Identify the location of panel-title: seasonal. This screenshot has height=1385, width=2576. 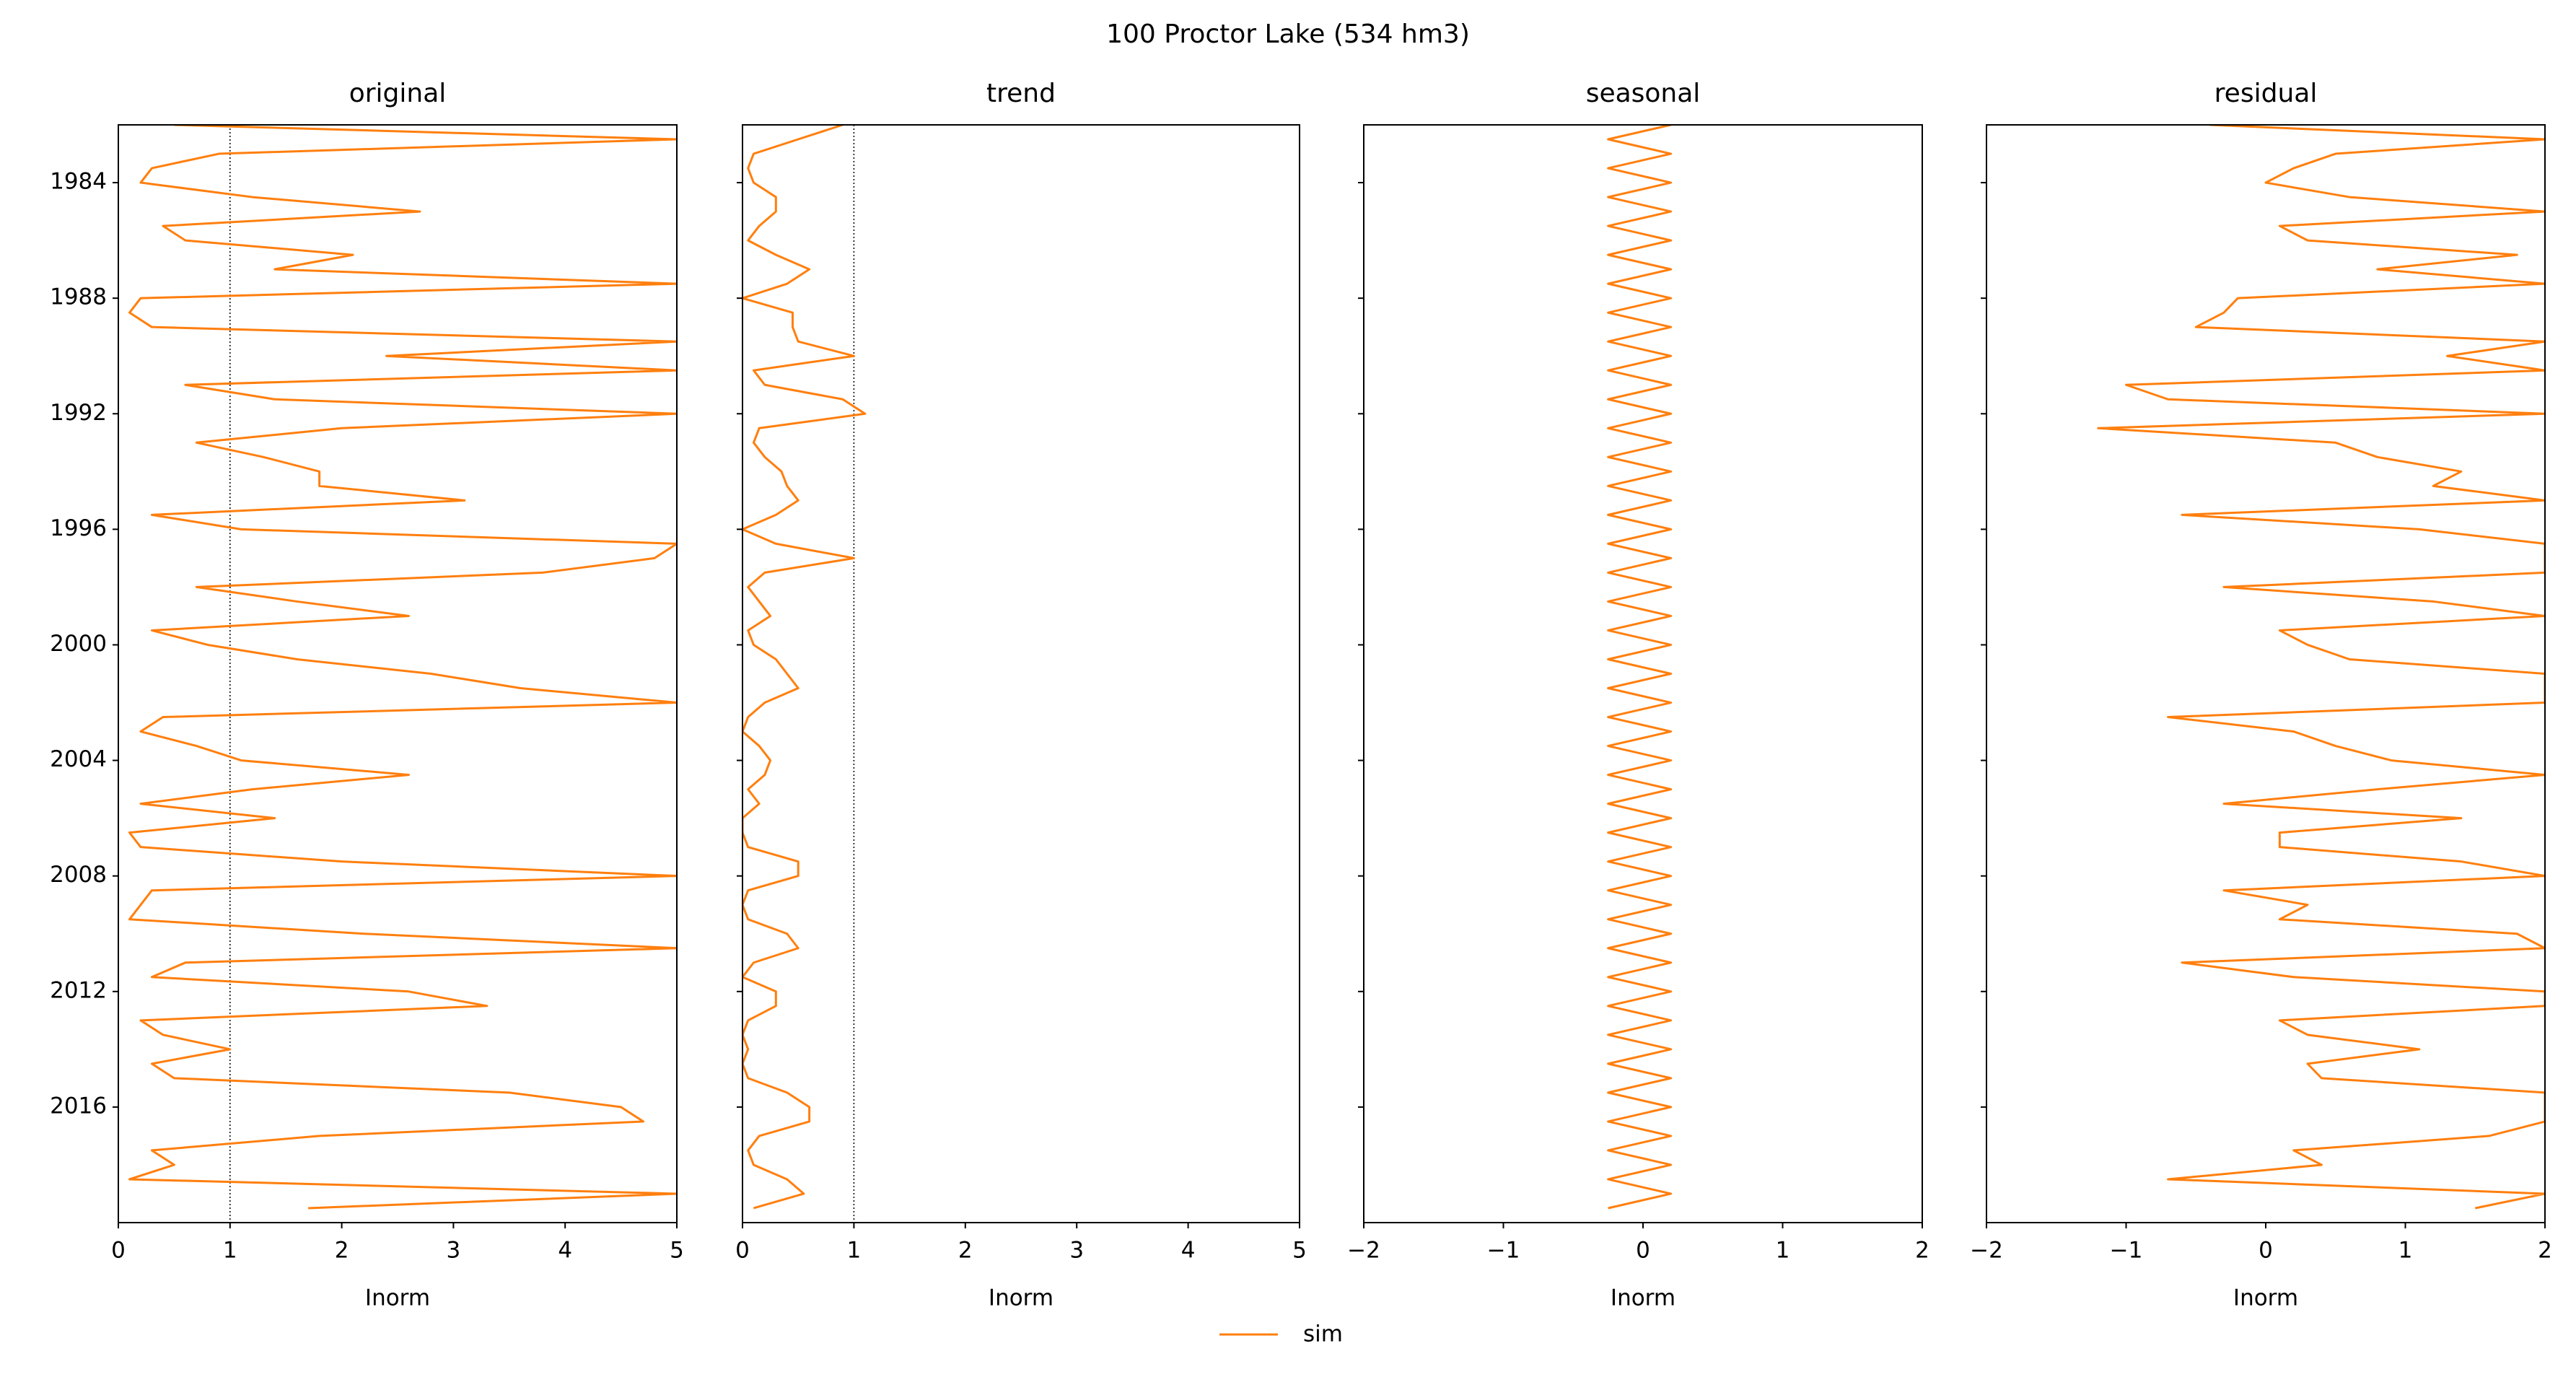
(1643, 93).